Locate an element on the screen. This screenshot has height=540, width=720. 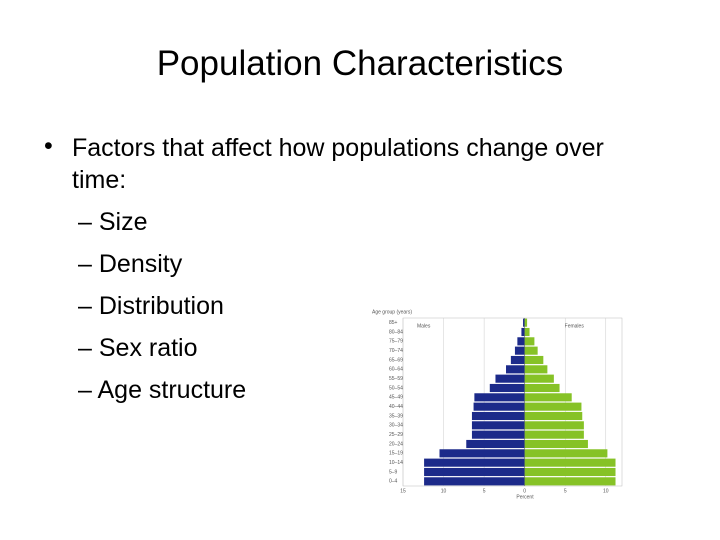
y-tick-label: 15–19 is located at coordinates (396, 454).